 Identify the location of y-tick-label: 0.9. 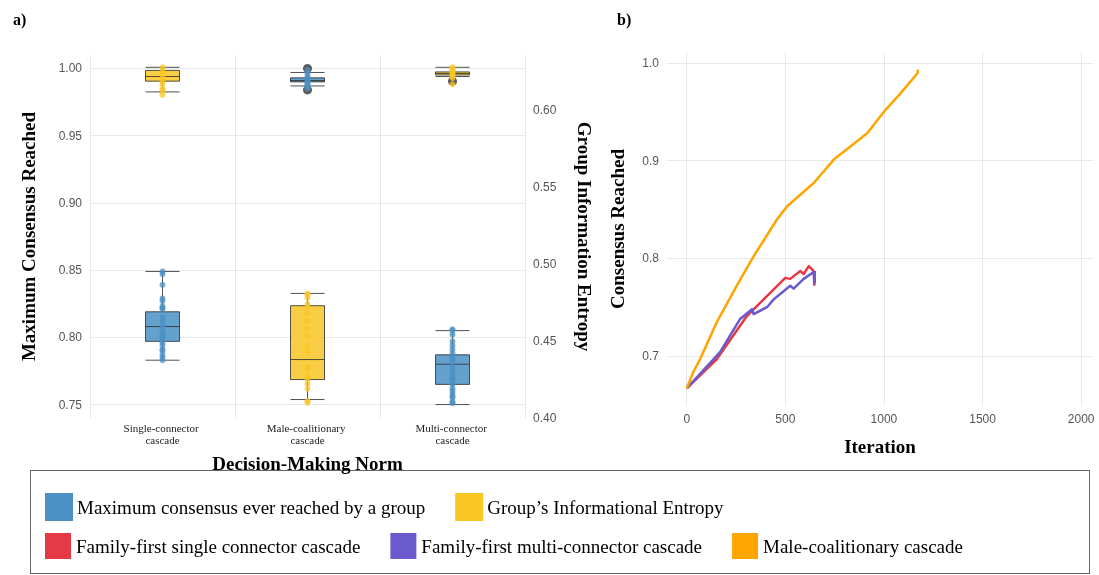
(651, 160).